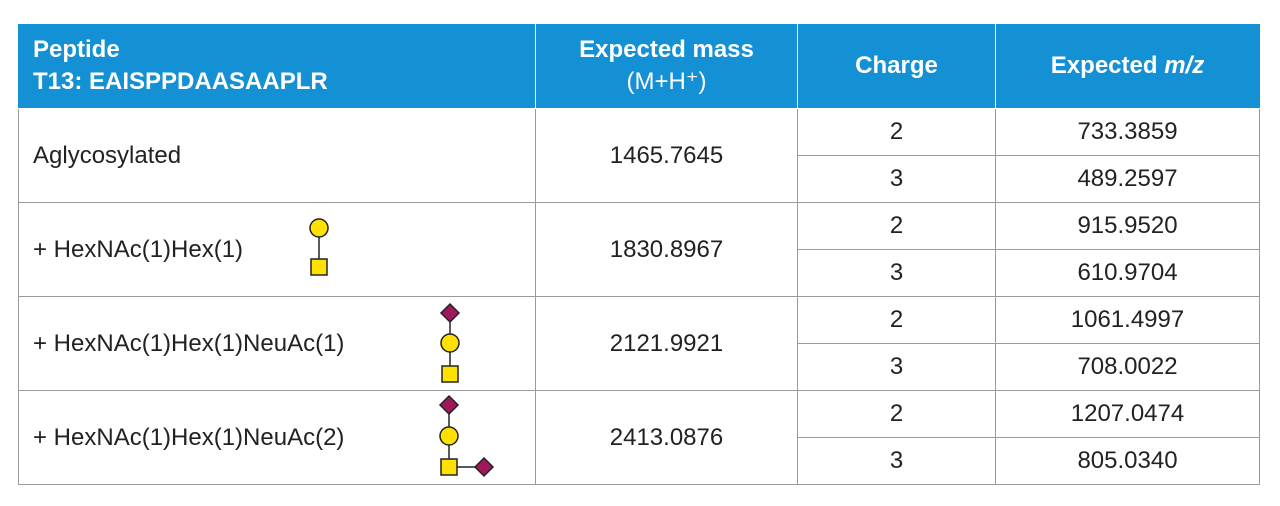  What do you see at coordinates (180, 81) in the screenshot?
I see `header-text: T13: EAISPPDAASAAPLR` at bounding box center [180, 81].